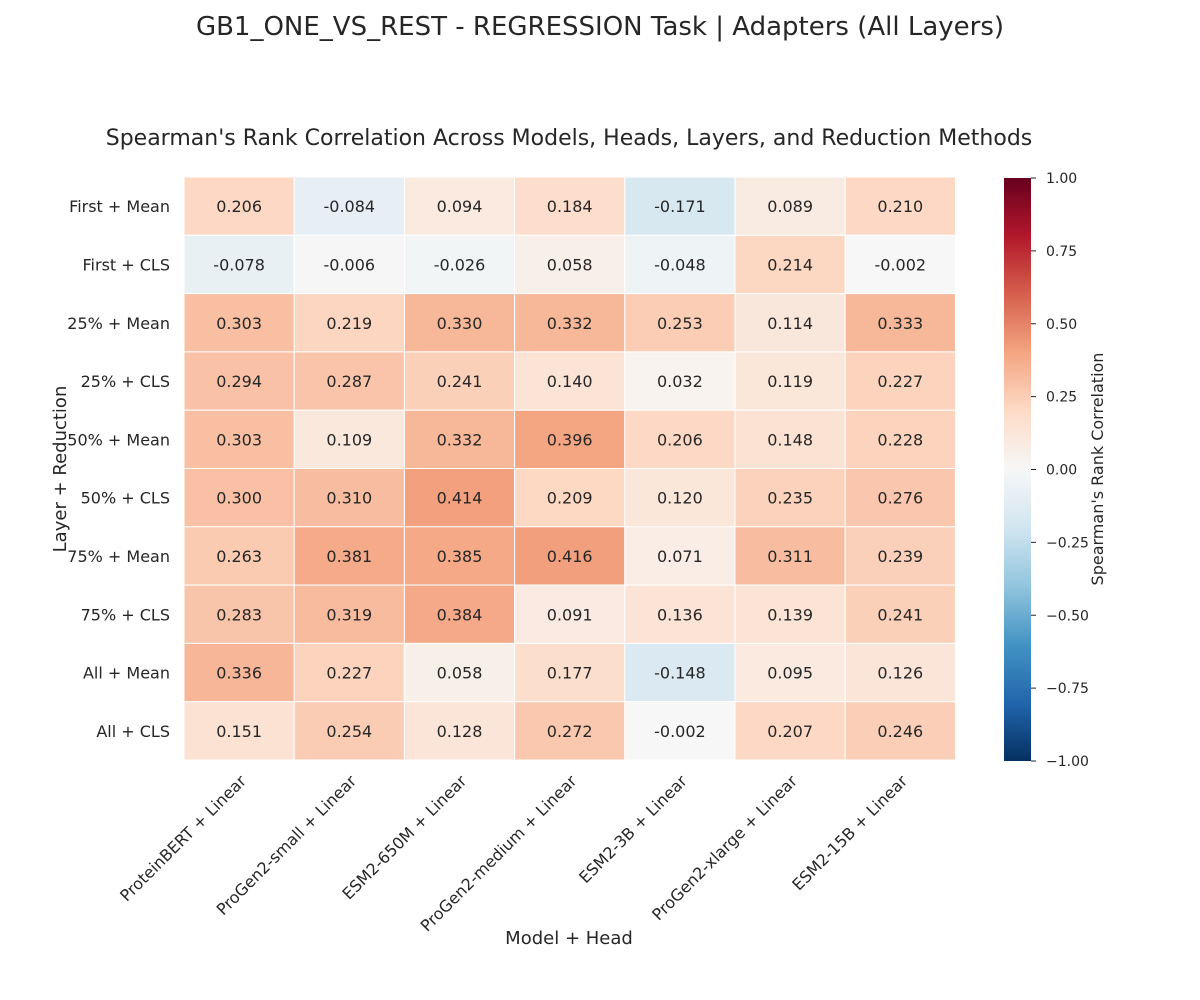 Image resolution: width=1200 pixels, height=1000 pixels. What do you see at coordinates (350, 206) in the screenshot?
I see `cell-value-label: -0.084` at bounding box center [350, 206].